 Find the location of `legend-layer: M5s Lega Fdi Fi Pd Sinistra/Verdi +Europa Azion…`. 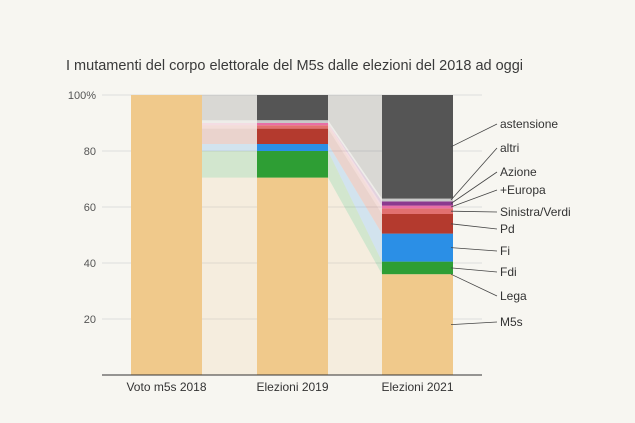

legend-layer: M5s Lega Fdi Fi Pd Sinistra/Verdi +Europa Azion… is located at coordinates (510, 223).